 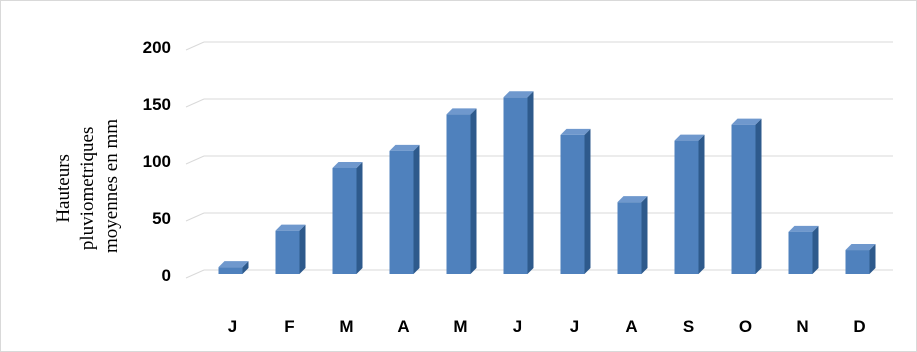 I want to click on y-axis-label: Hauteurs pluviometriques moyennes en mm, so click(x=87, y=186).